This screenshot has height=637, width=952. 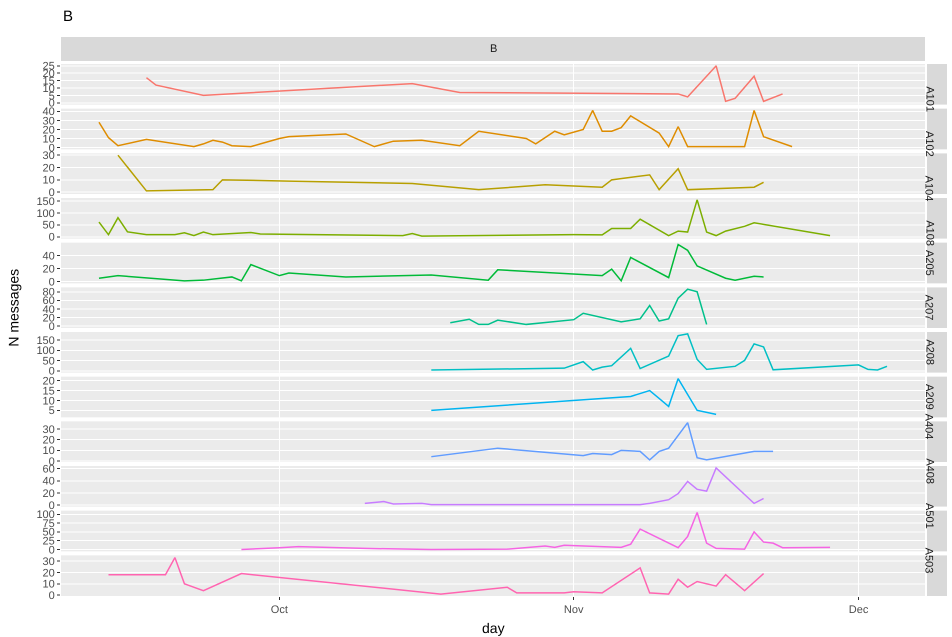 I want to click on text: A207, so click(x=928, y=307).